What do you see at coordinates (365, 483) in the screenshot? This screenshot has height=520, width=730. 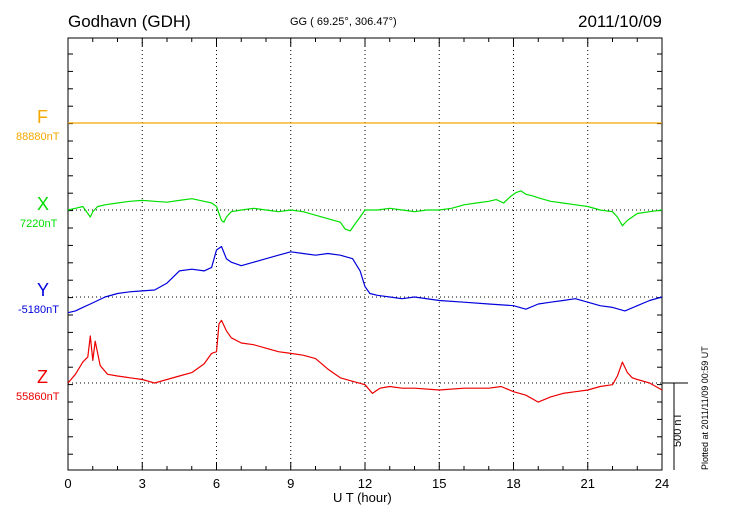 I see `x-tick-label: 12` at bounding box center [365, 483].